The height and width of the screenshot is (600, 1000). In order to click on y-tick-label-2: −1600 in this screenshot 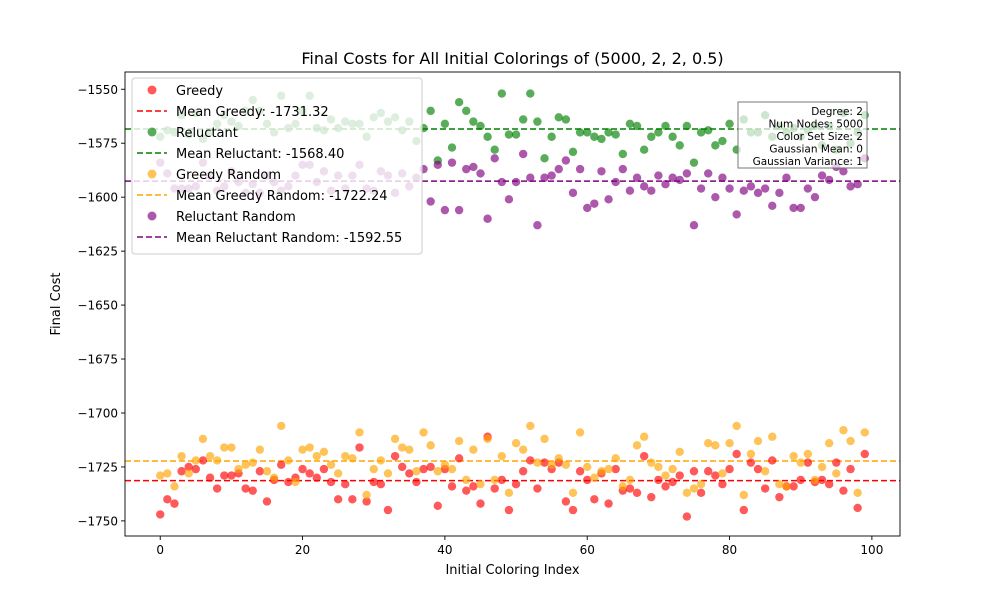, I will do `click(97, 198)`.